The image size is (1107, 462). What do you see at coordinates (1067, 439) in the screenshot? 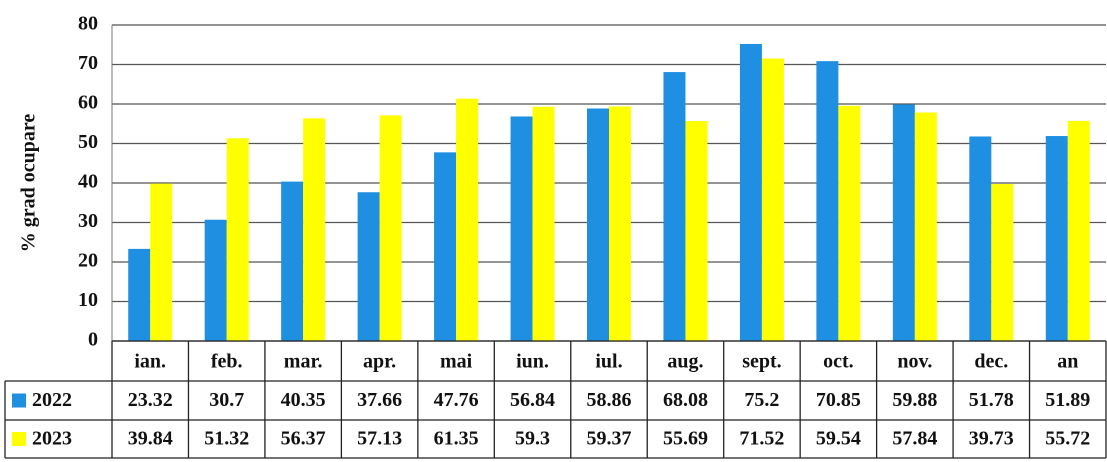
I see `table-value: 55.72` at bounding box center [1067, 439].